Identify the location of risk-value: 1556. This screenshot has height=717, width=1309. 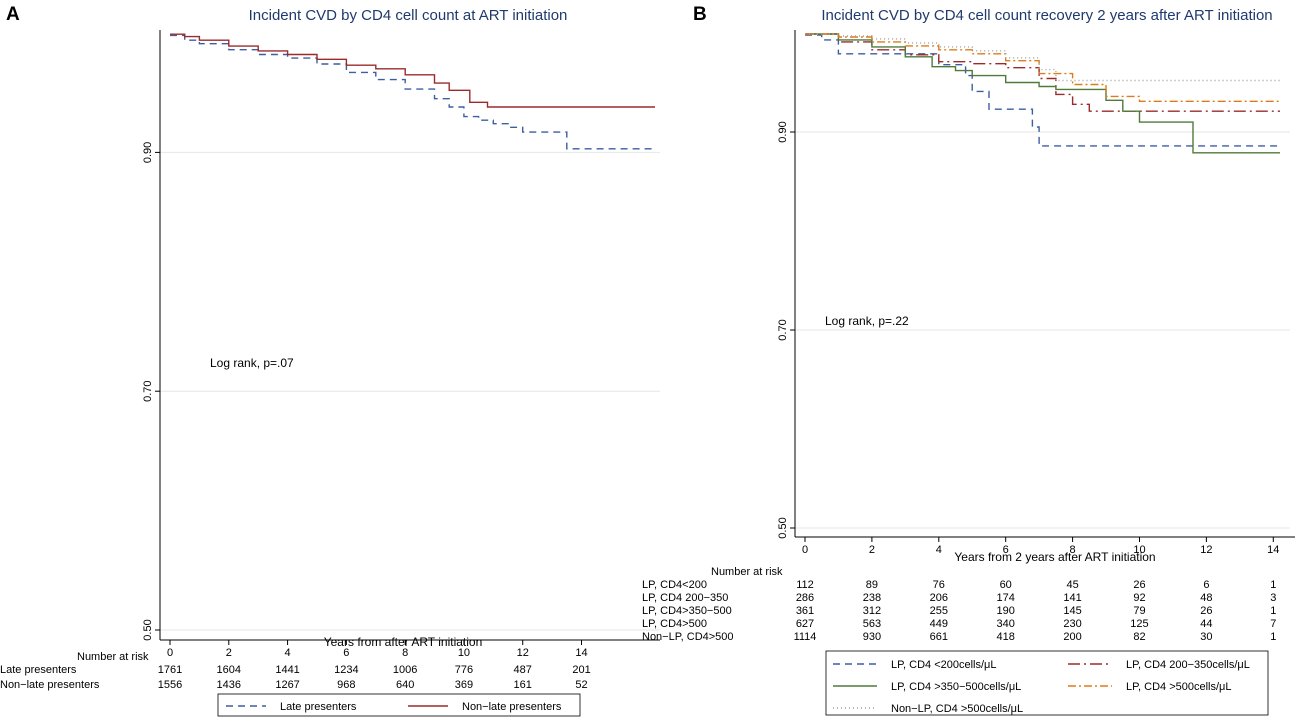
(170, 685).